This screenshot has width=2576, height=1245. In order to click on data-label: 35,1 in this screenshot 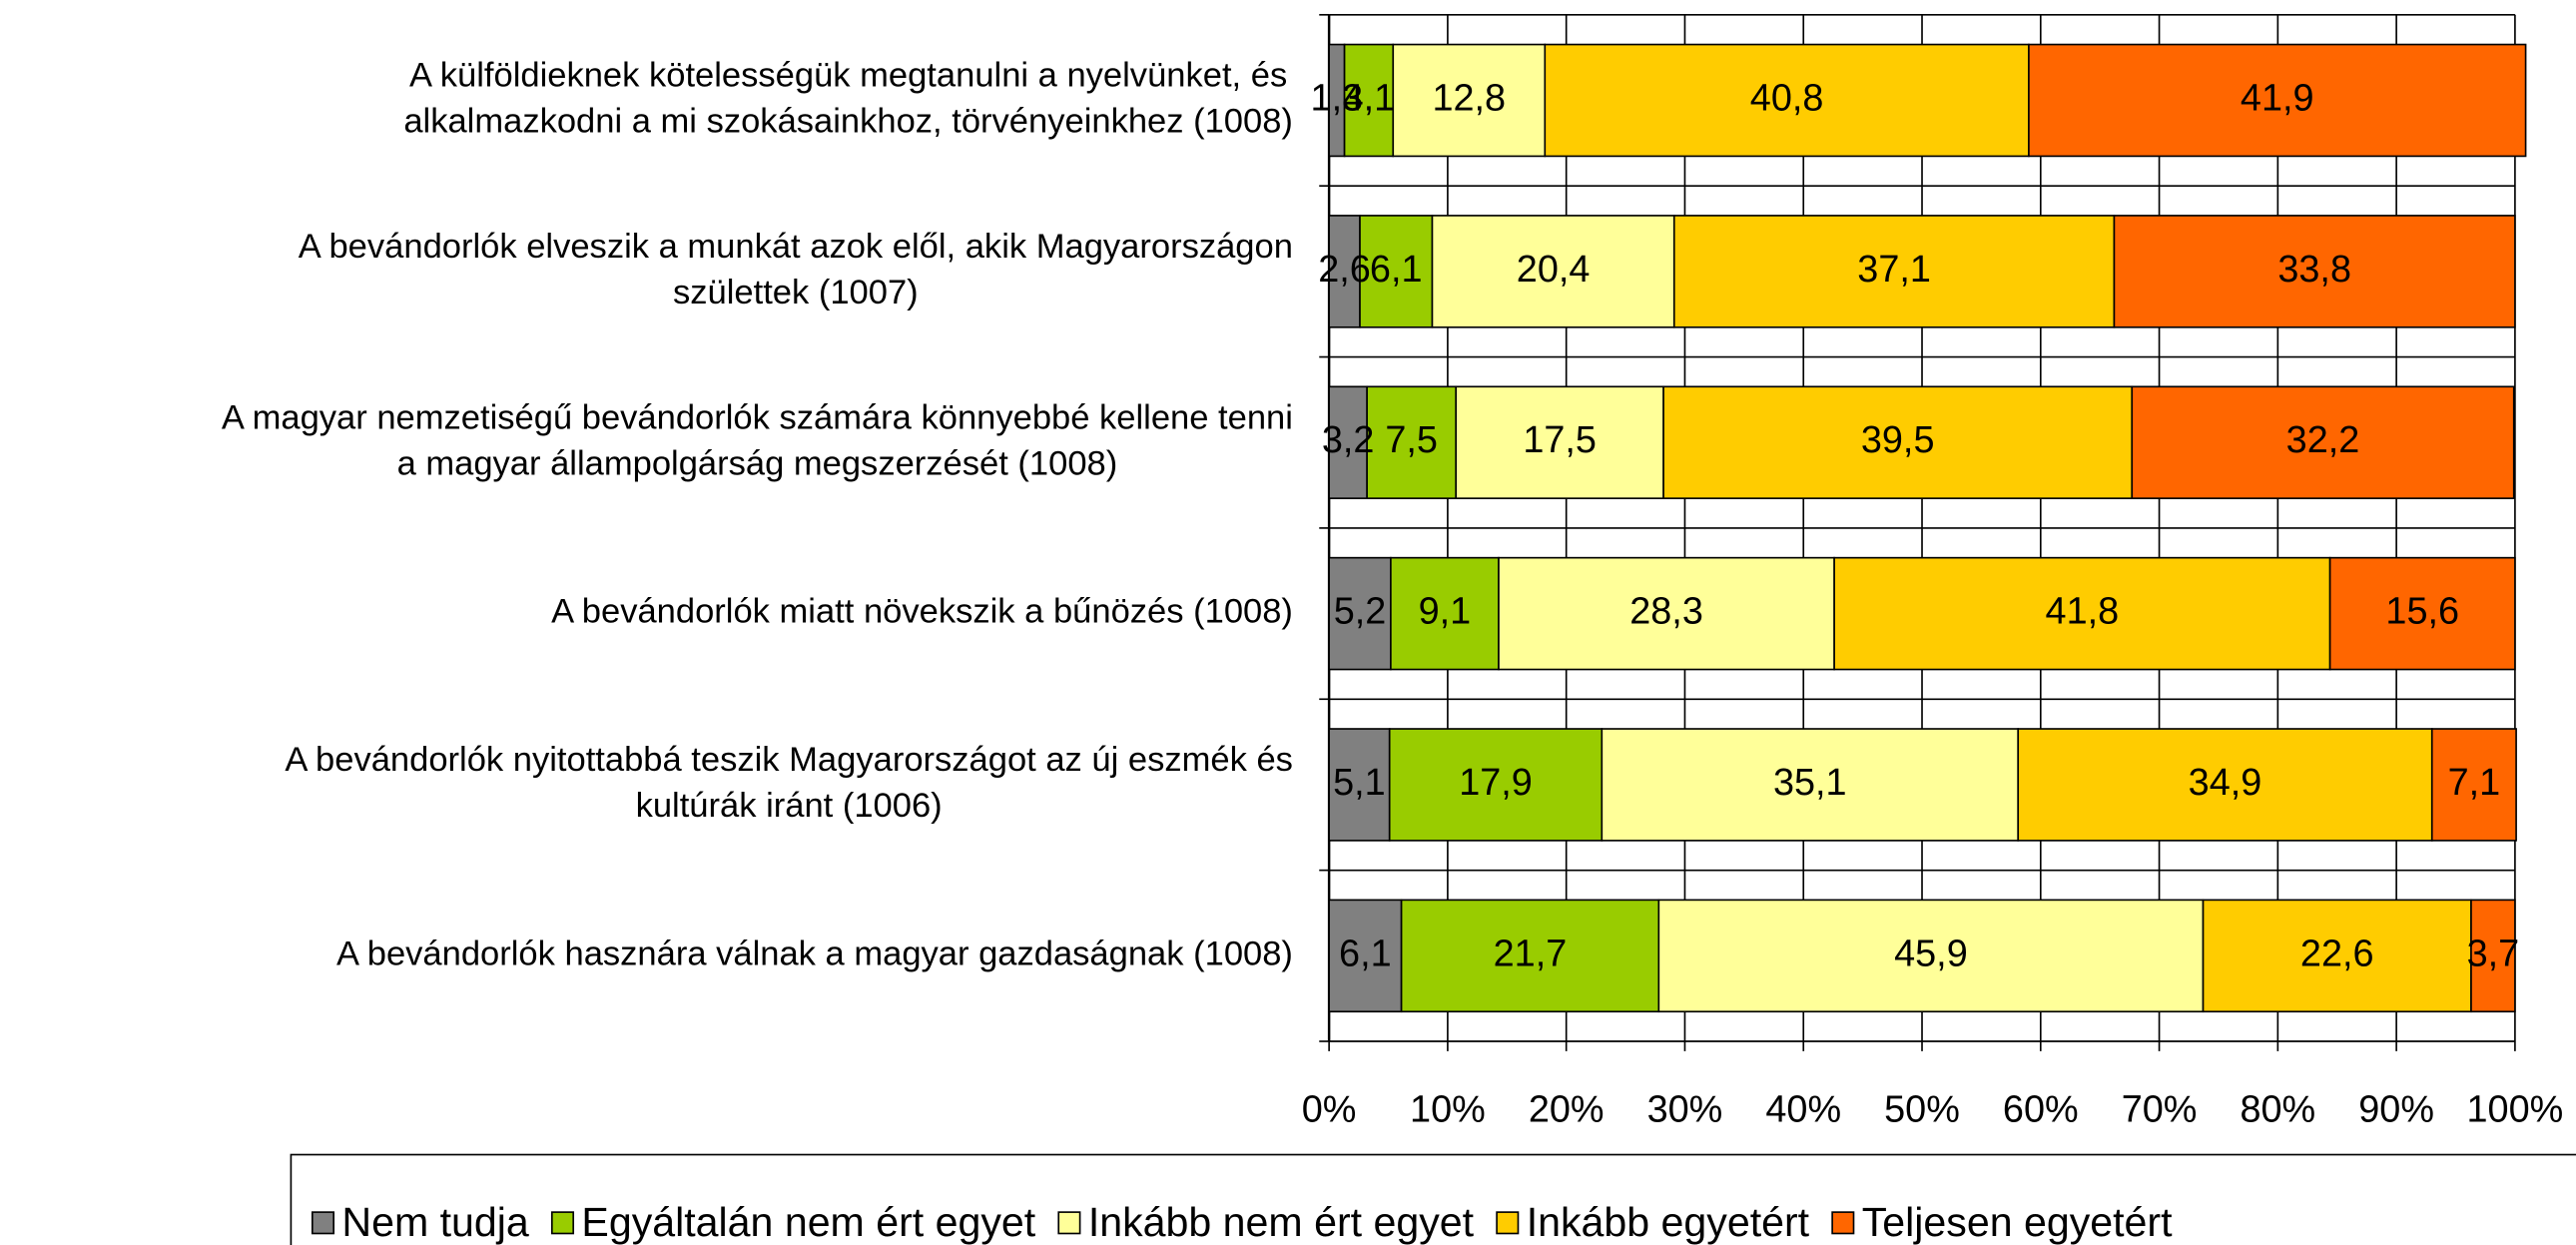, I will do `click(1810, 783)`.